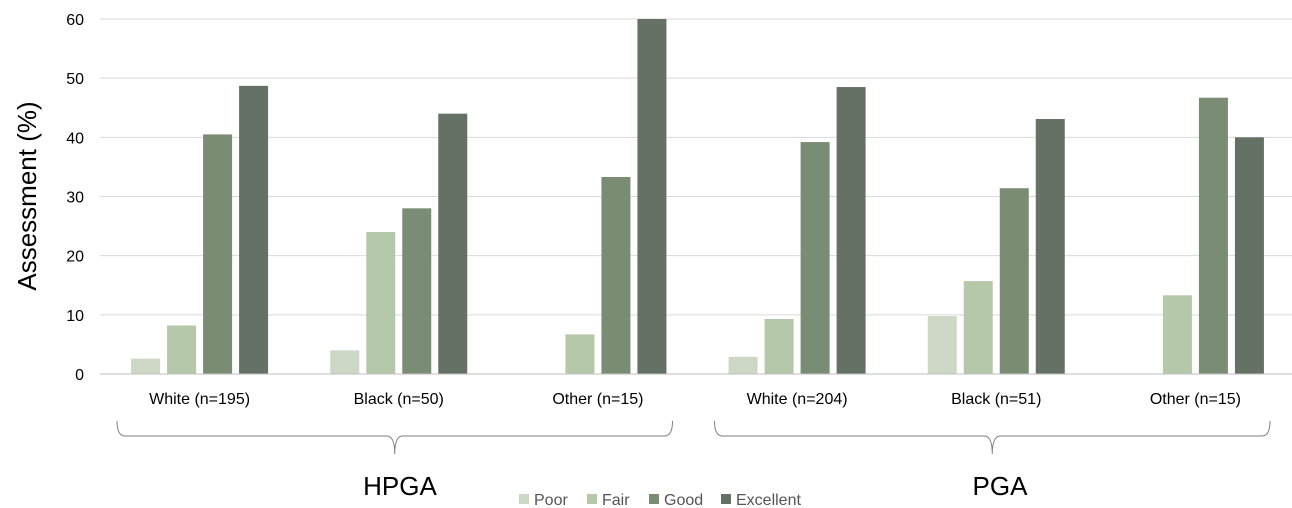 Image resolution: width=1292 pixels, height=508 pixels. What do you see at coordinates (1001, 486) in the screenshot?
I see `group-label: PGA` at bounding box center [1001, 486].